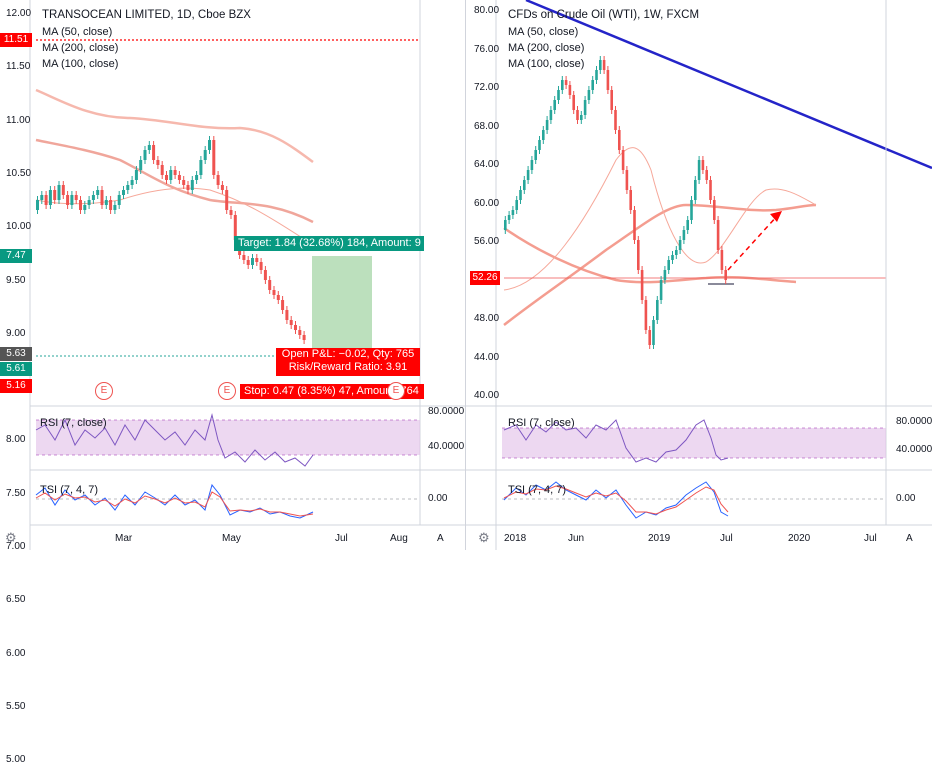 The image size is (932, 765). I want to click on left-xtick-jul: Jul, so click(341, 538).